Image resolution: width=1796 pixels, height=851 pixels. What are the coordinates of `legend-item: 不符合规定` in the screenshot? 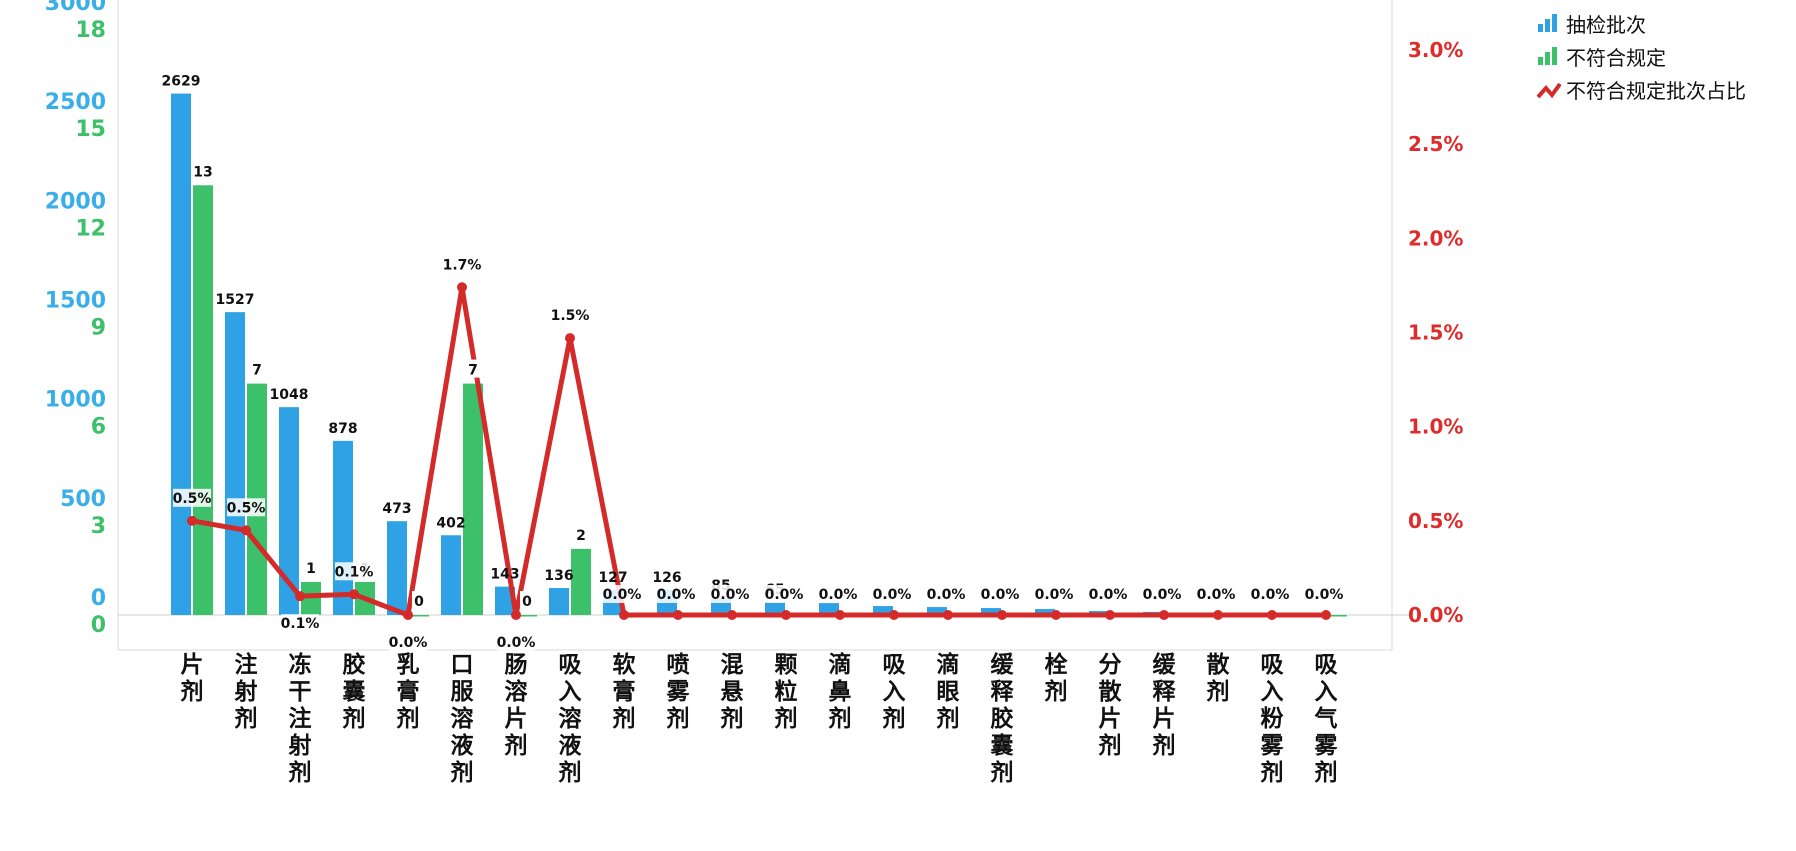 It's located at (1602, 58).